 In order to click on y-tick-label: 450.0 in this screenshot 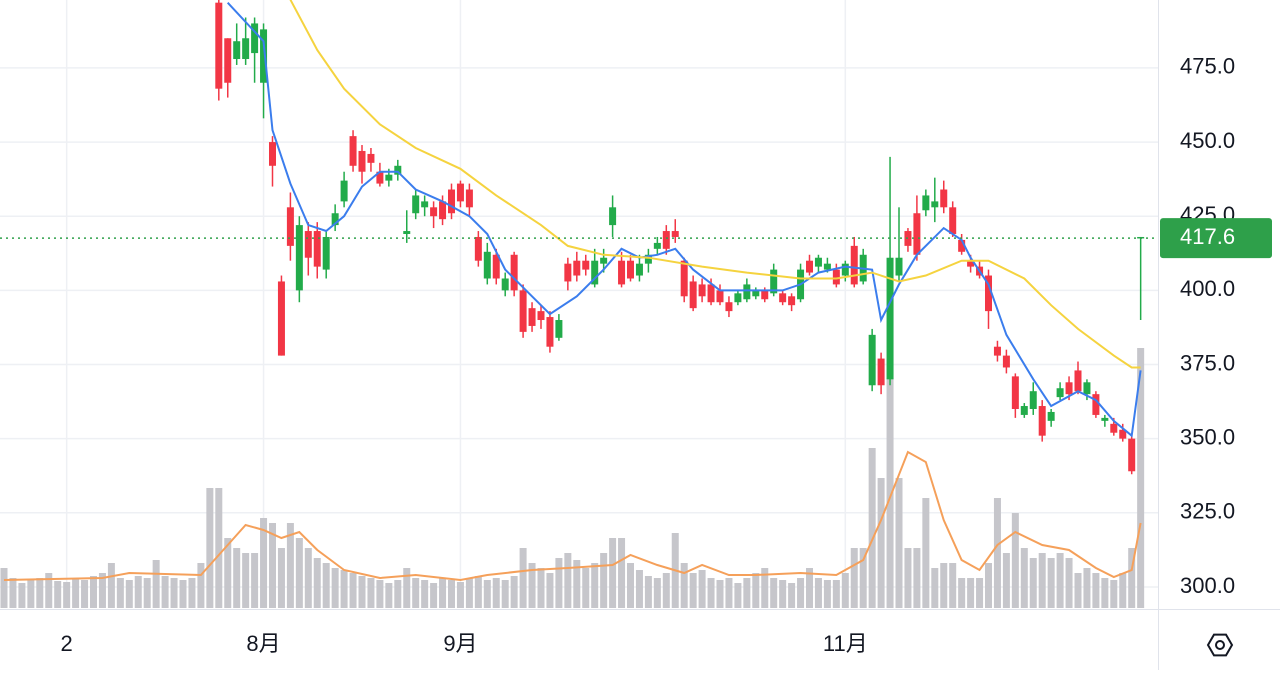, I will do `click(1207, 140)`.